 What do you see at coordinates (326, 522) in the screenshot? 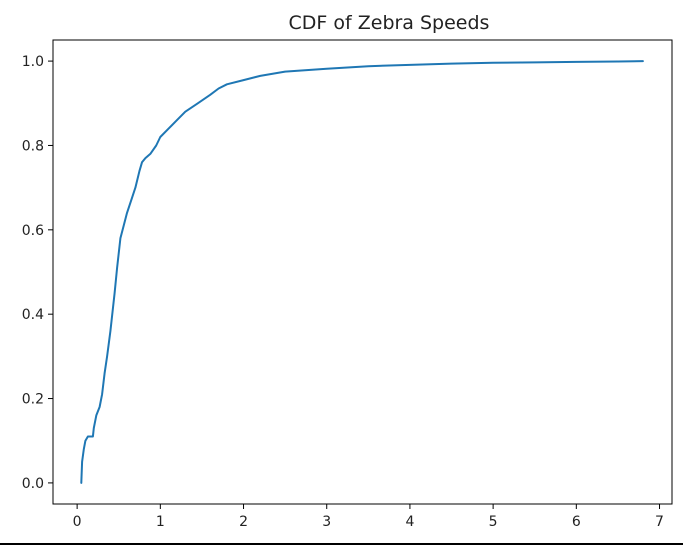
I see `x-tick-label: 3` at bounding box center [326, 522].